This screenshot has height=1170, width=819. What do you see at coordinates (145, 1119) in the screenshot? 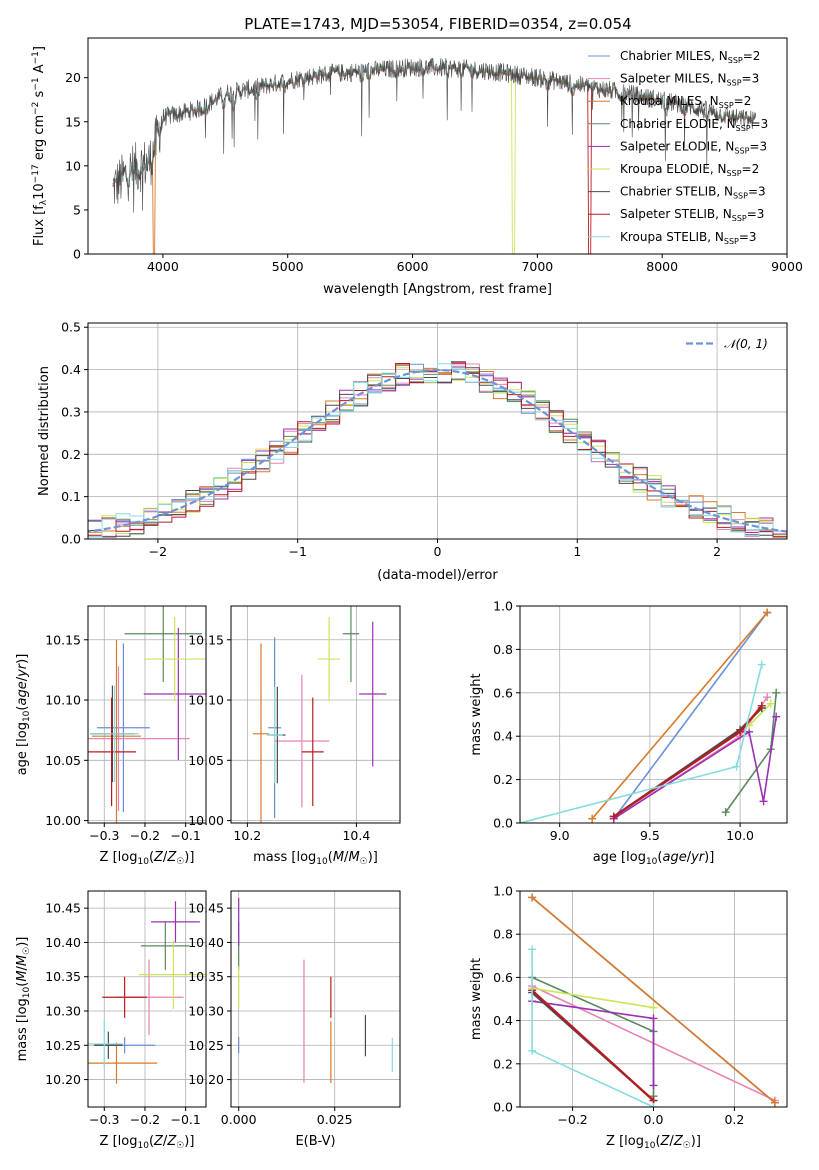
I see `x-tick-label: −0.2` at bounding box center [145, 1119].